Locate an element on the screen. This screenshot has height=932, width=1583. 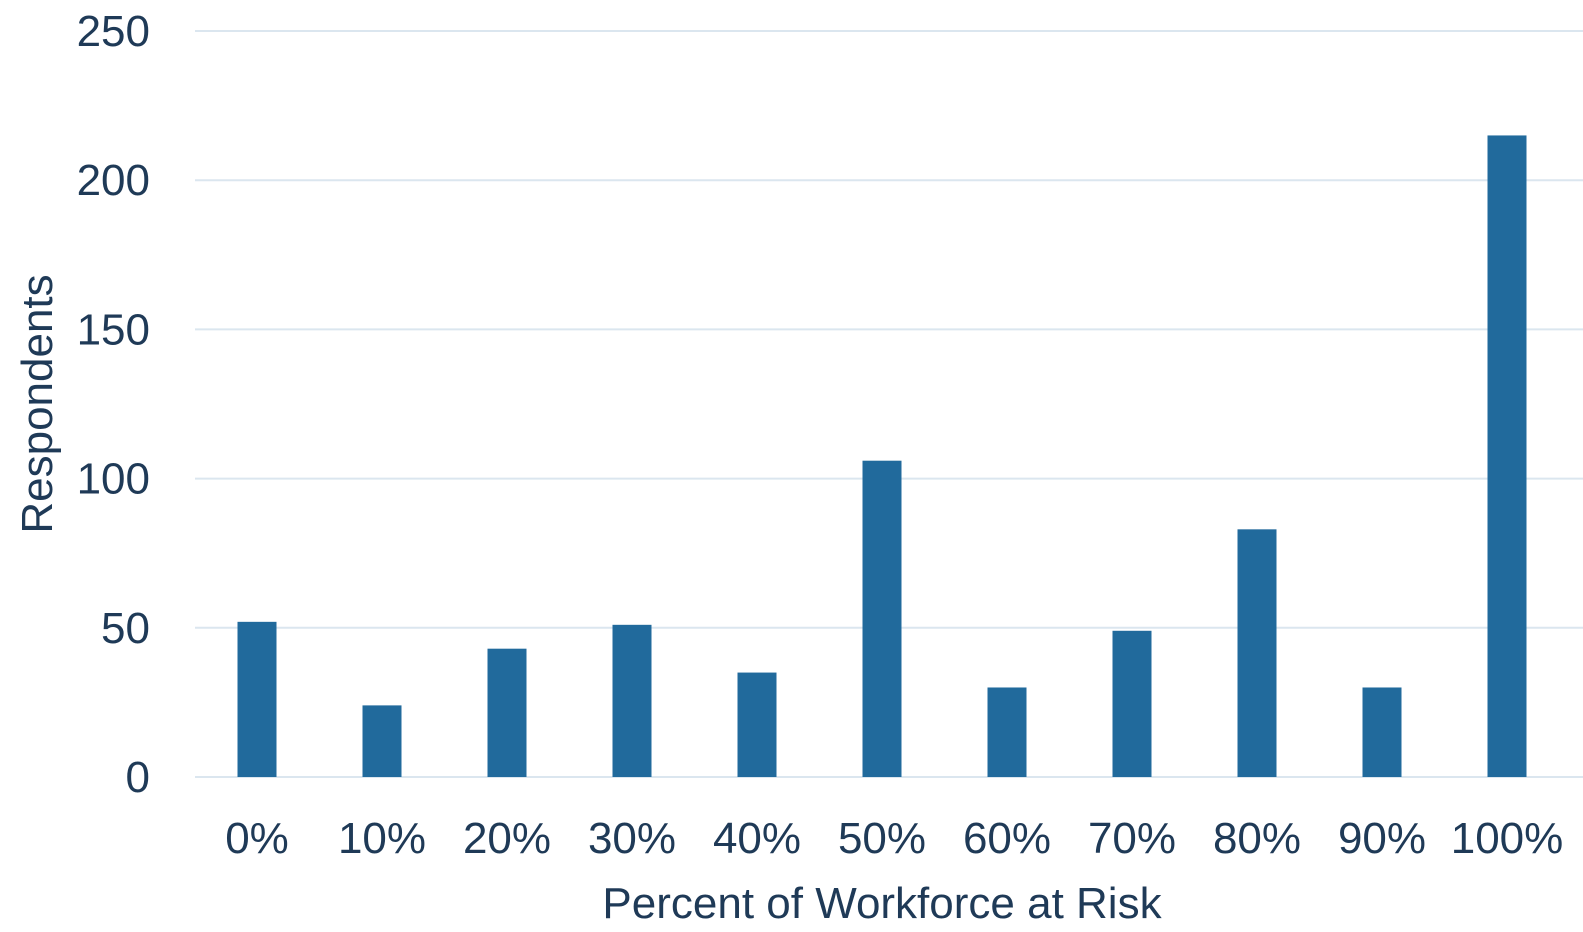
y-axis-label: Respondents is located at coordinates (37, 403).